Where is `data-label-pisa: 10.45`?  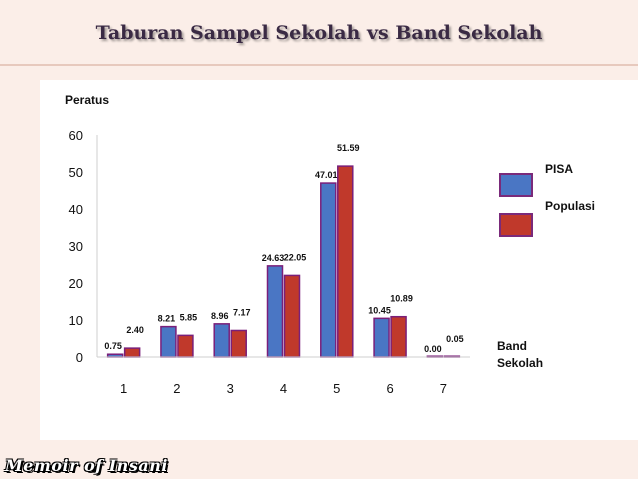
data-label-pisa: 10.45 is located at coordinates (379, 310).